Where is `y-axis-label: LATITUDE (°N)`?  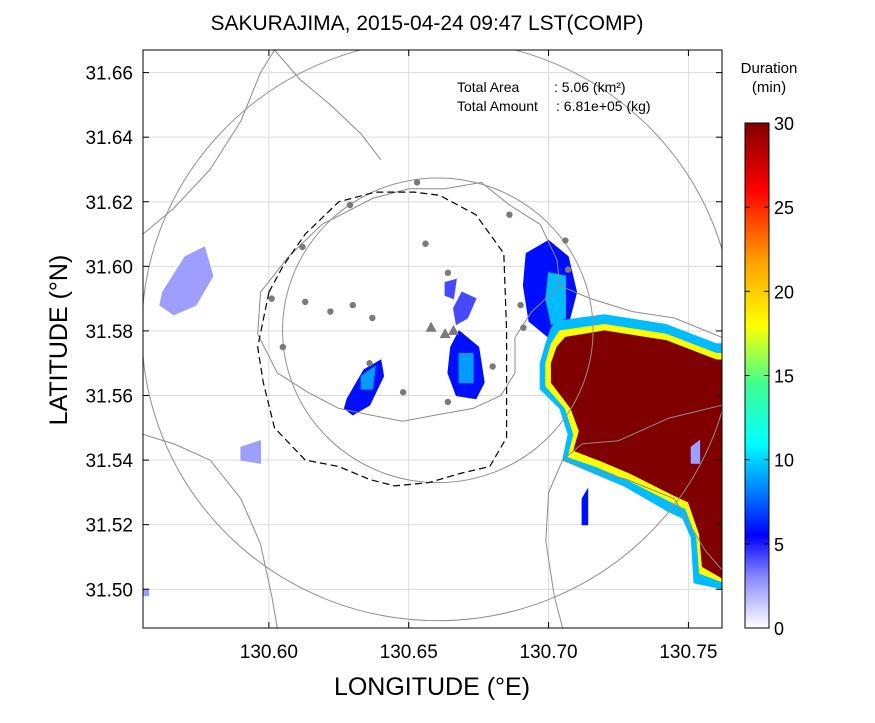
y-axis-label: LATITUDE (°N) is located at coordinates (59, 340).